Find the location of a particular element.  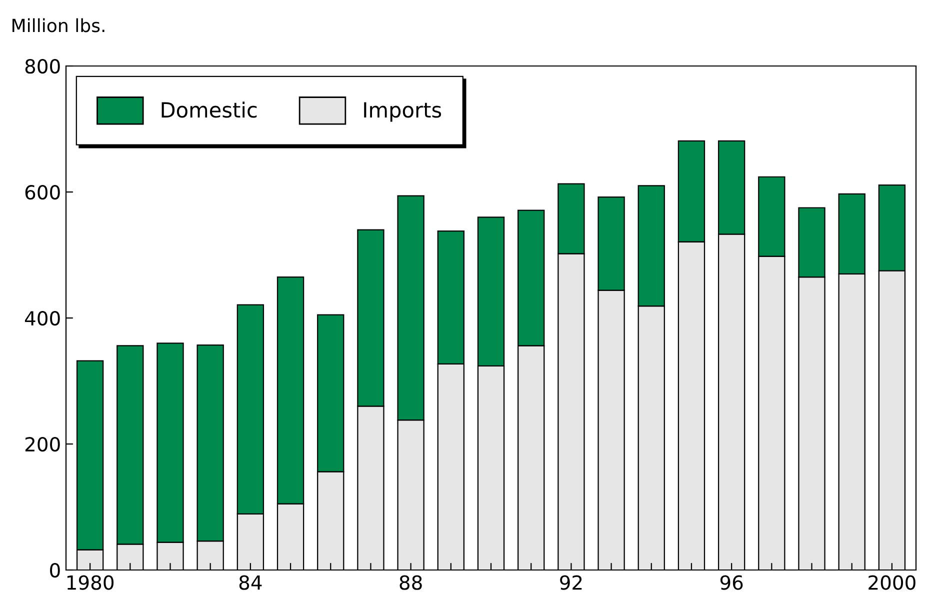

y-tick-label: 800 is located at coordinates (42, 66).